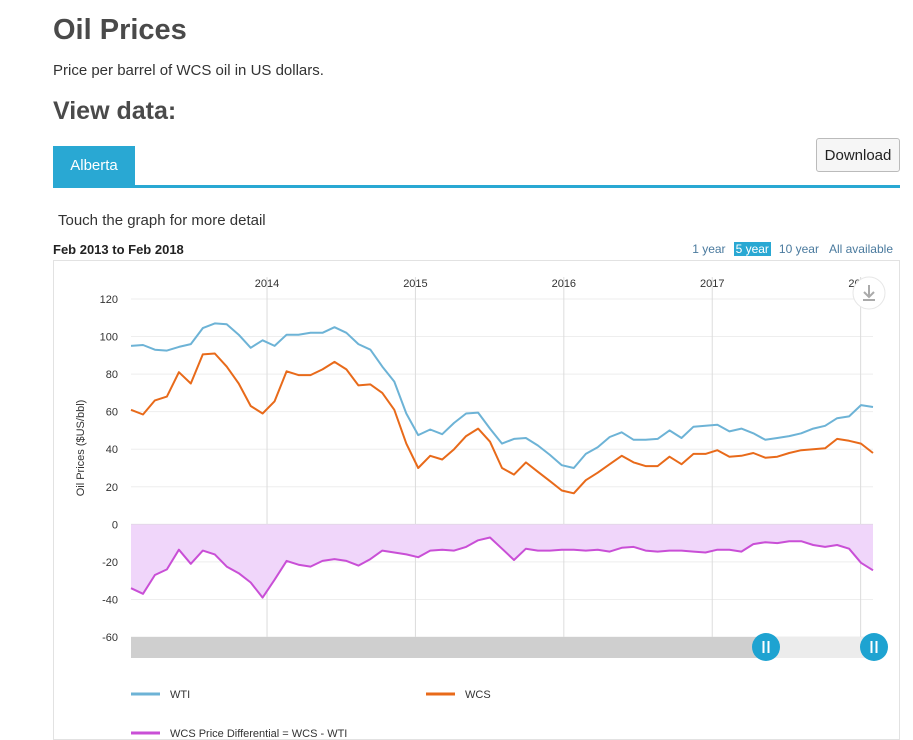  Describe the element at coordinates (118, 249) in the screenshot. I see `date-range-label: Feb 2013 to Feb 2018` at that location.